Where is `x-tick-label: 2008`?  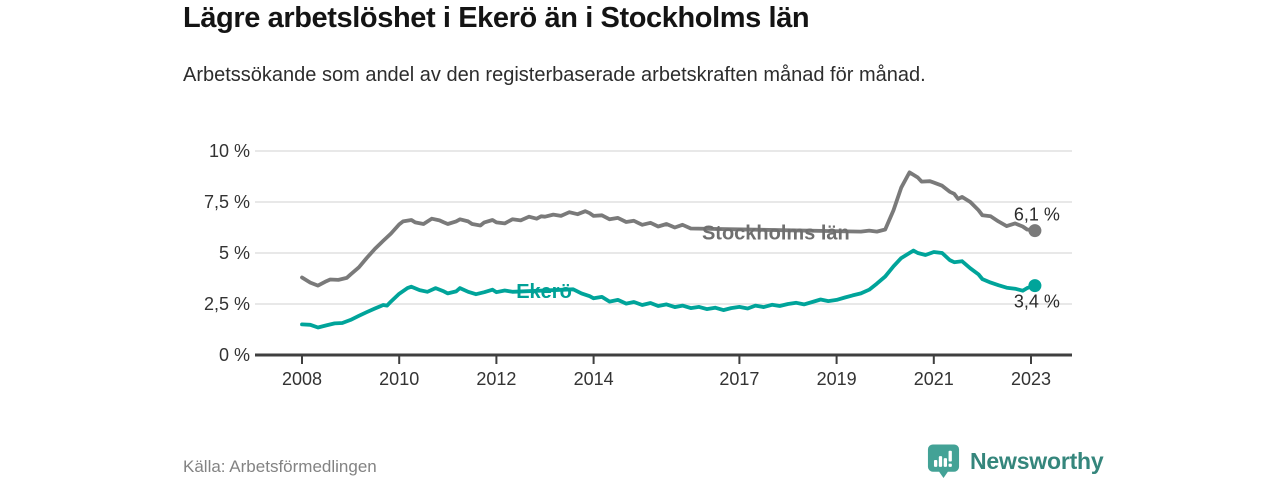 x-tick-label: 2008 is located at coordinates (302, 379).